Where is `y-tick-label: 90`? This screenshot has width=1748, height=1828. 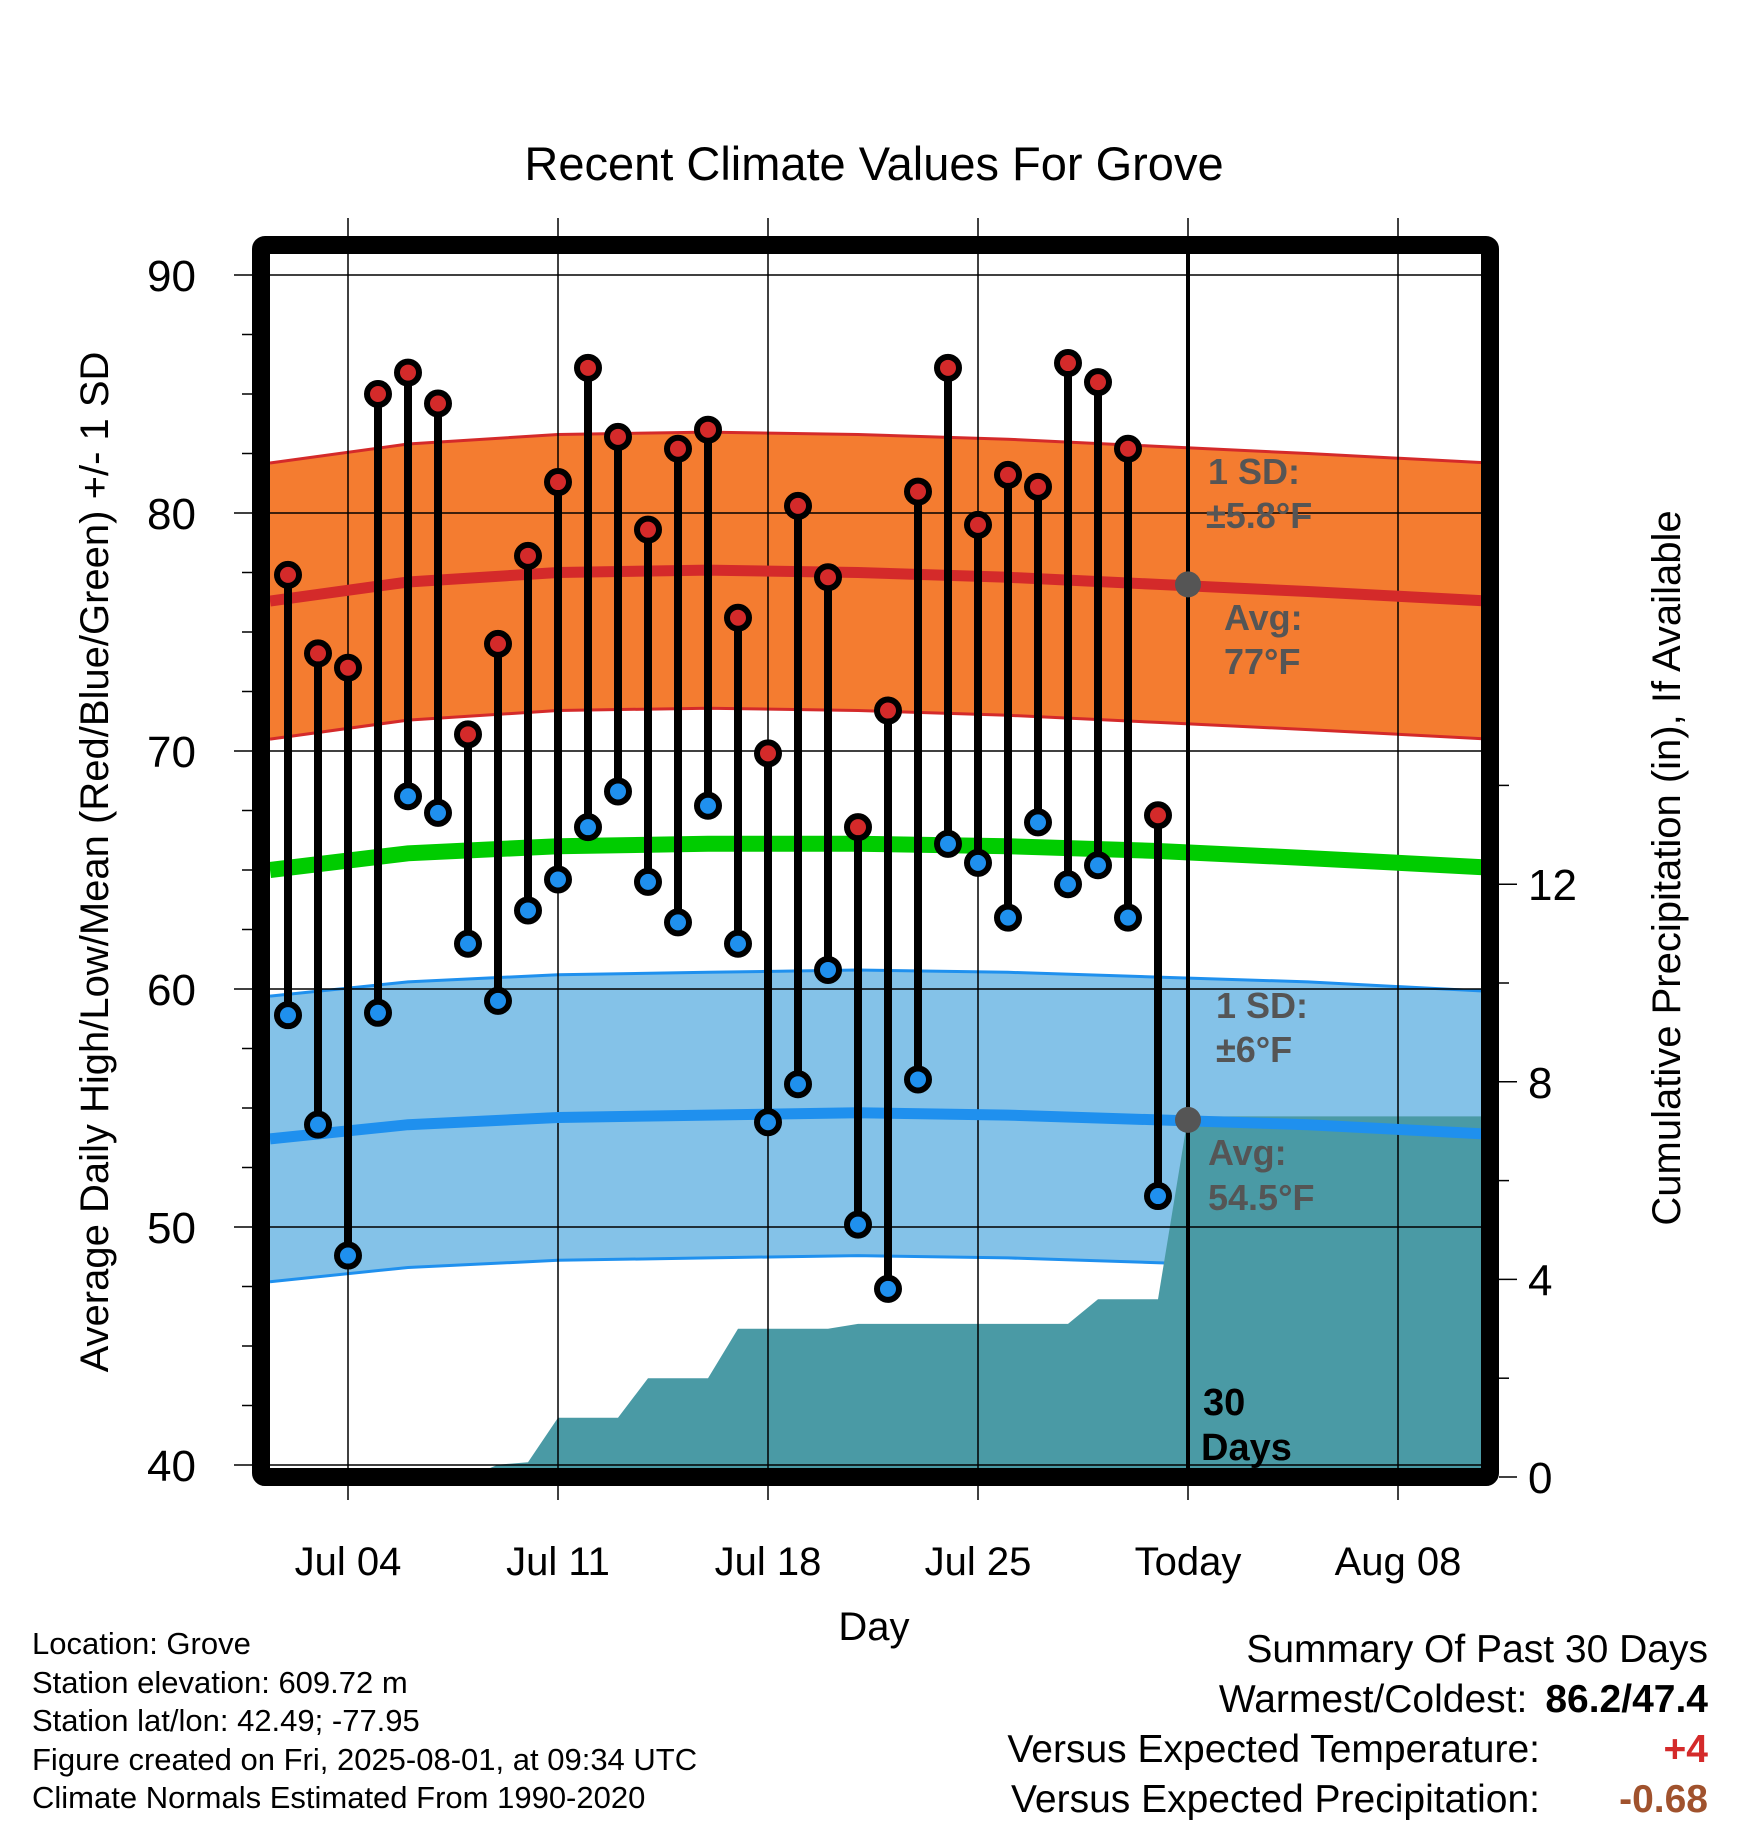
y-tick-label: 90 is located at coordinates (171, 276).